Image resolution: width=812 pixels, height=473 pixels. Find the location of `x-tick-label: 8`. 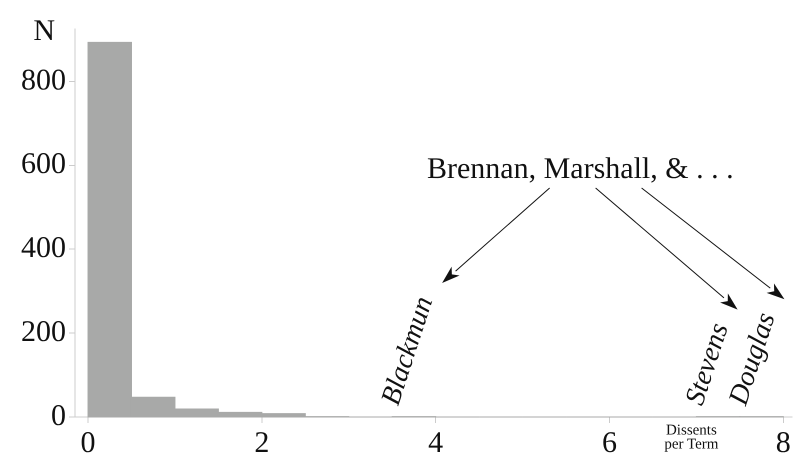

x-tick-label: 8 is located at coordinates (783, 442).